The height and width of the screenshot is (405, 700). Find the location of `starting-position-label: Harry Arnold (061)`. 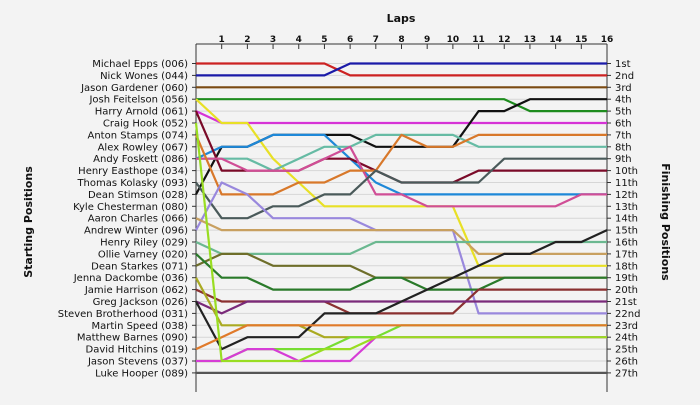

starting-position-label: Harry Arnold (061) is located at coordinates (141, 112).